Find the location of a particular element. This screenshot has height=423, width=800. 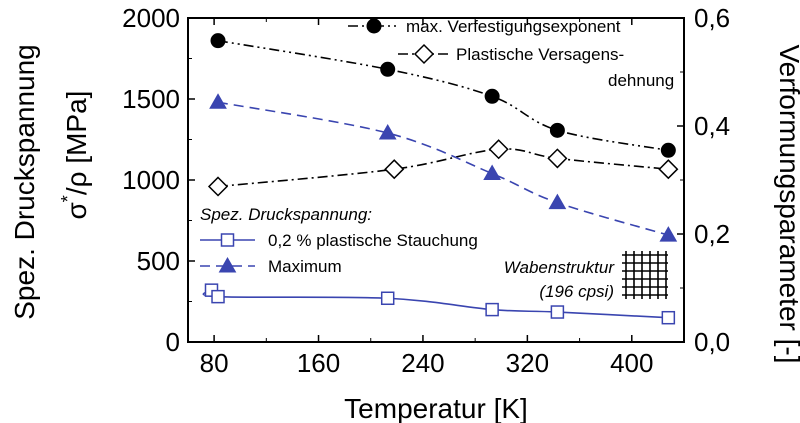

x-tick-label: 400 is located at coordinates (631, 363).